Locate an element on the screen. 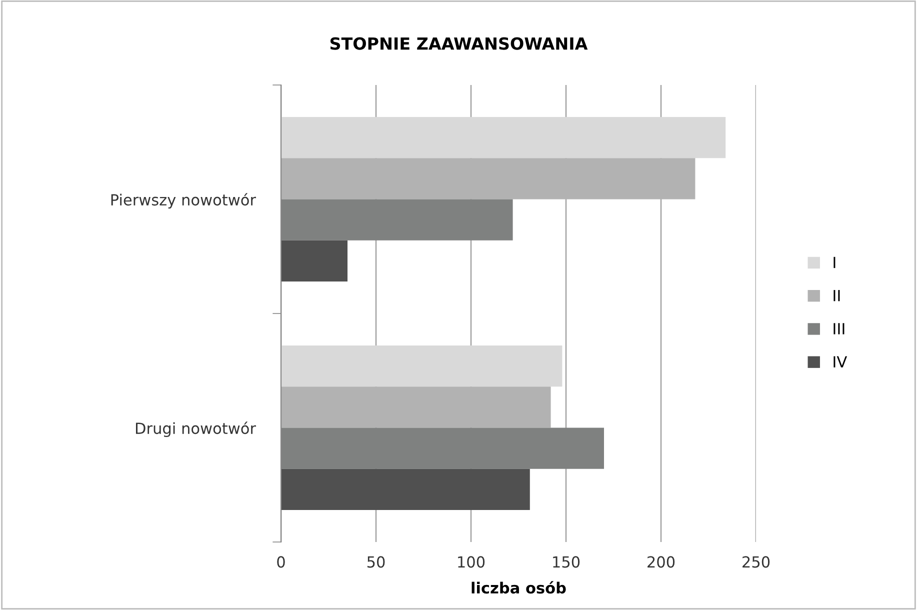 The image size is (917, 610). legend-label: II is located at coordinates (837, 296).